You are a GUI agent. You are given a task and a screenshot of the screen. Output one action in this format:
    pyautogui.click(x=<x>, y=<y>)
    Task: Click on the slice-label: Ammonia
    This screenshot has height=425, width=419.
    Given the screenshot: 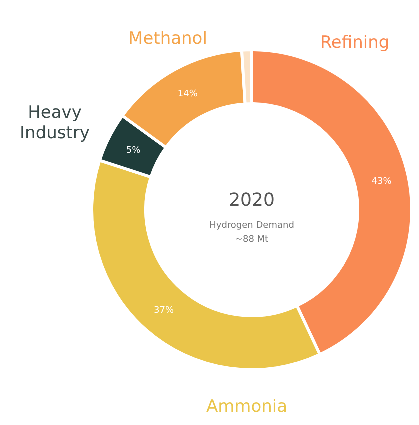 What is the action you would take?
    pyautogui.click(x=247, y=407)
    